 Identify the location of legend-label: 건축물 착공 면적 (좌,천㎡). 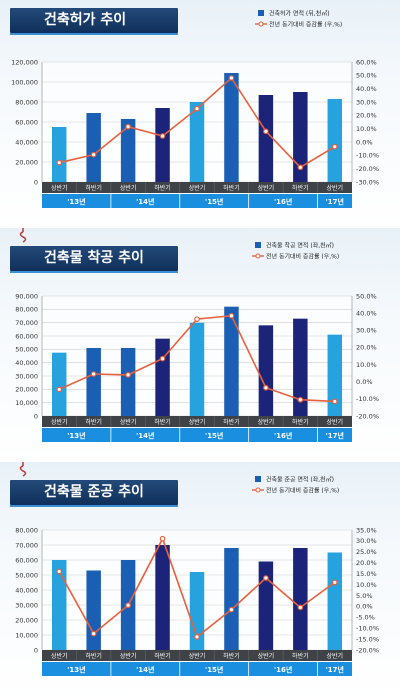
(300, 246).